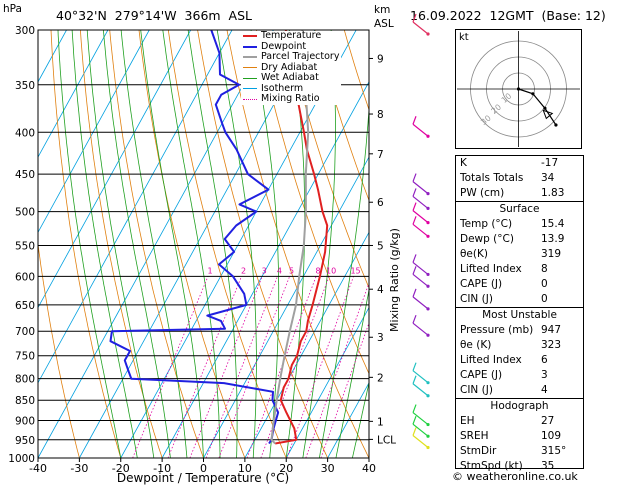 The image size is (629, 486). What do you see at coordinates (544, 375) in the screenshot?
I see `index-value: 3` at bounding box center [544, 375].